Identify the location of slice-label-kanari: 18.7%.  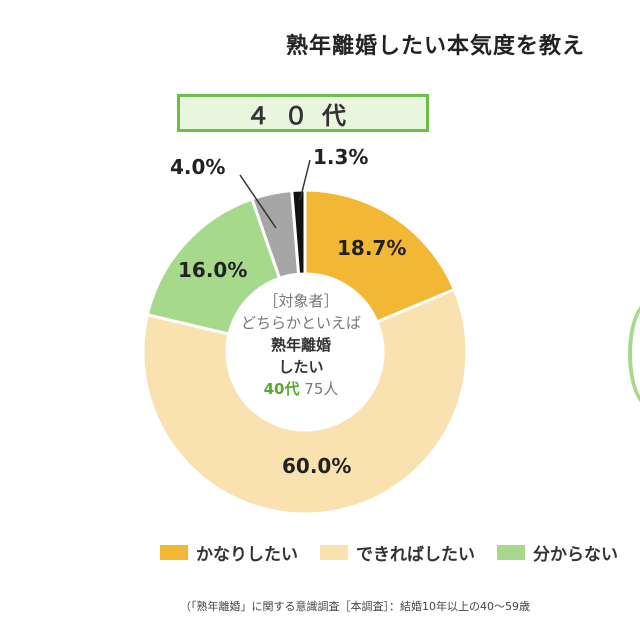
(372, 248).